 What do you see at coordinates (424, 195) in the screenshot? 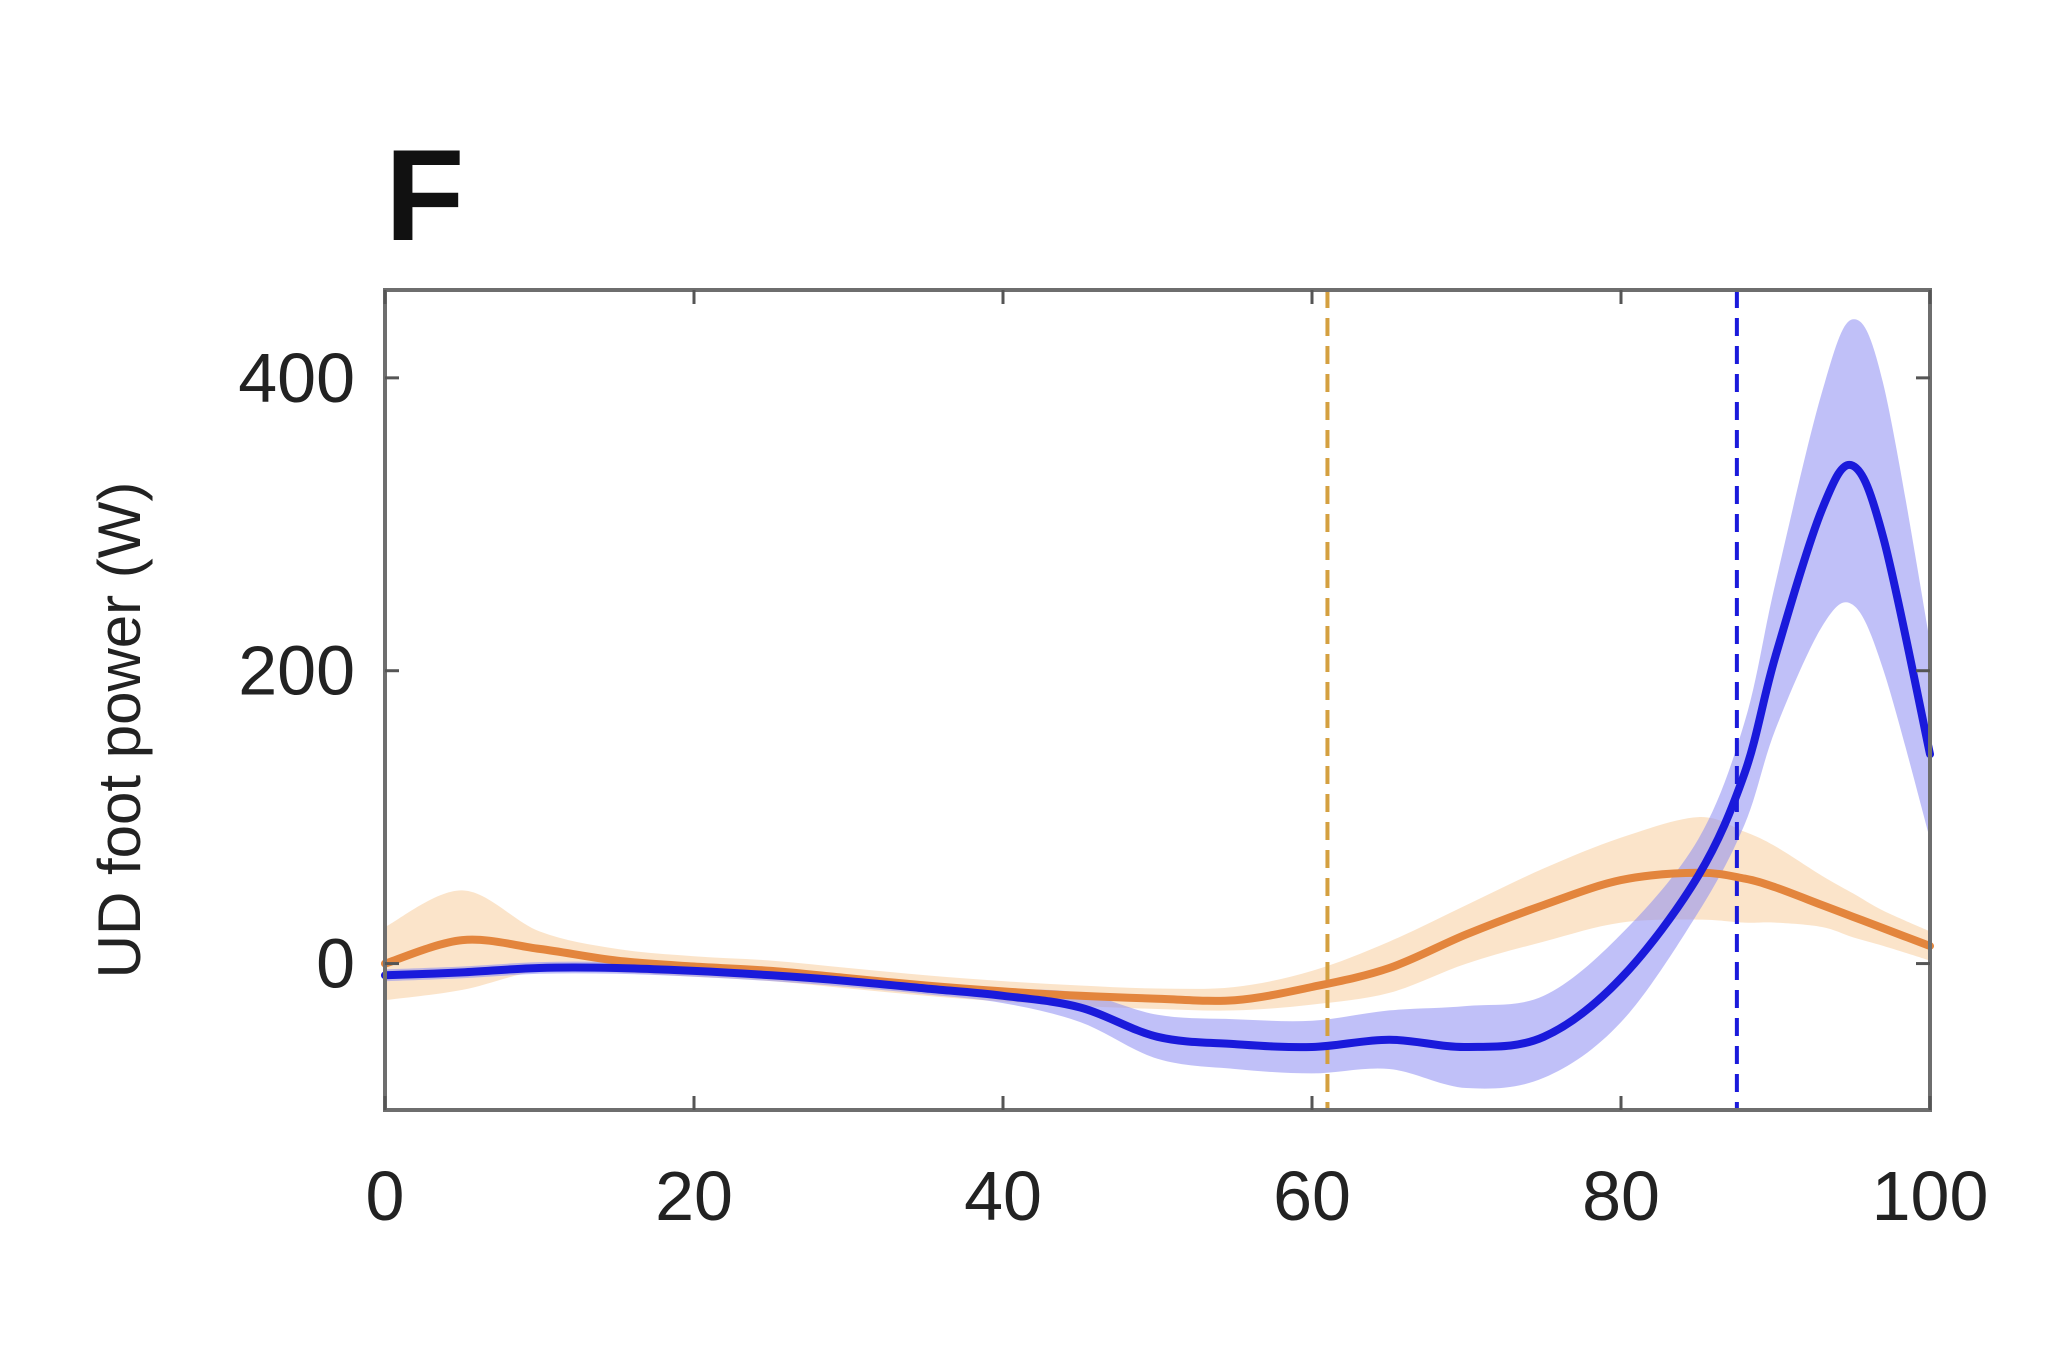
I see `panel-label: F` at bounding box center [424, 195].